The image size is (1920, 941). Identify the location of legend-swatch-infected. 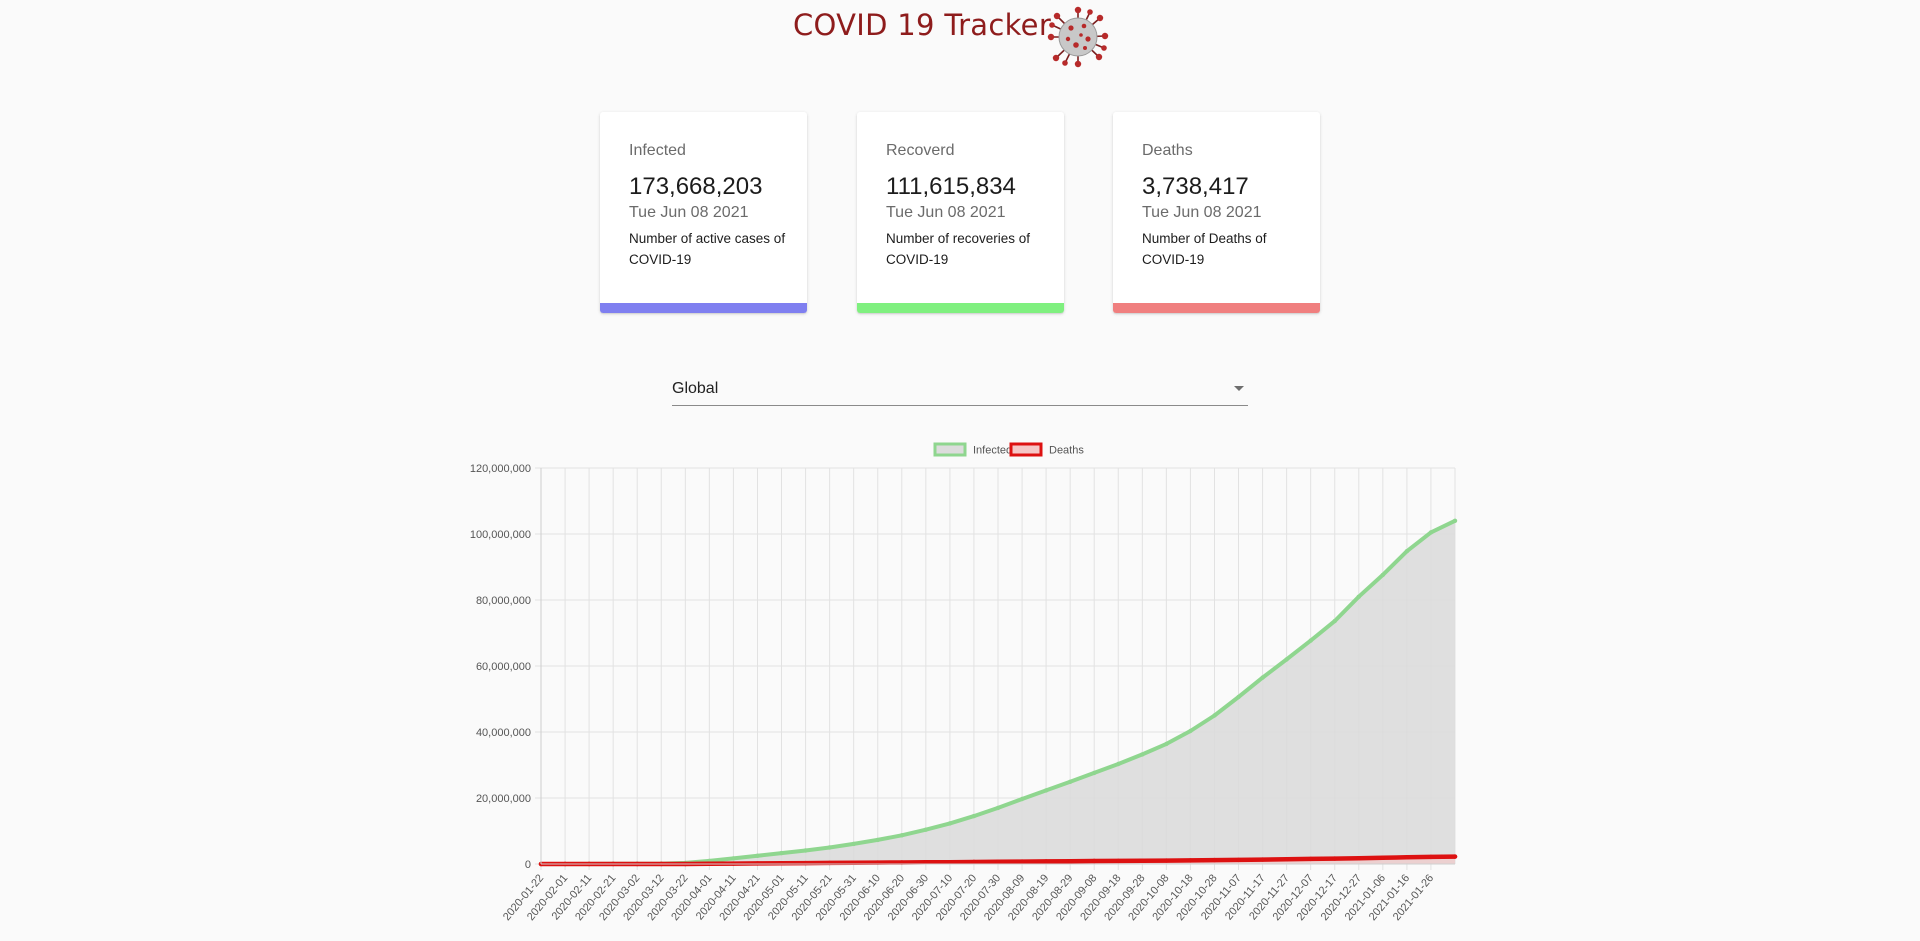
(950, 449).